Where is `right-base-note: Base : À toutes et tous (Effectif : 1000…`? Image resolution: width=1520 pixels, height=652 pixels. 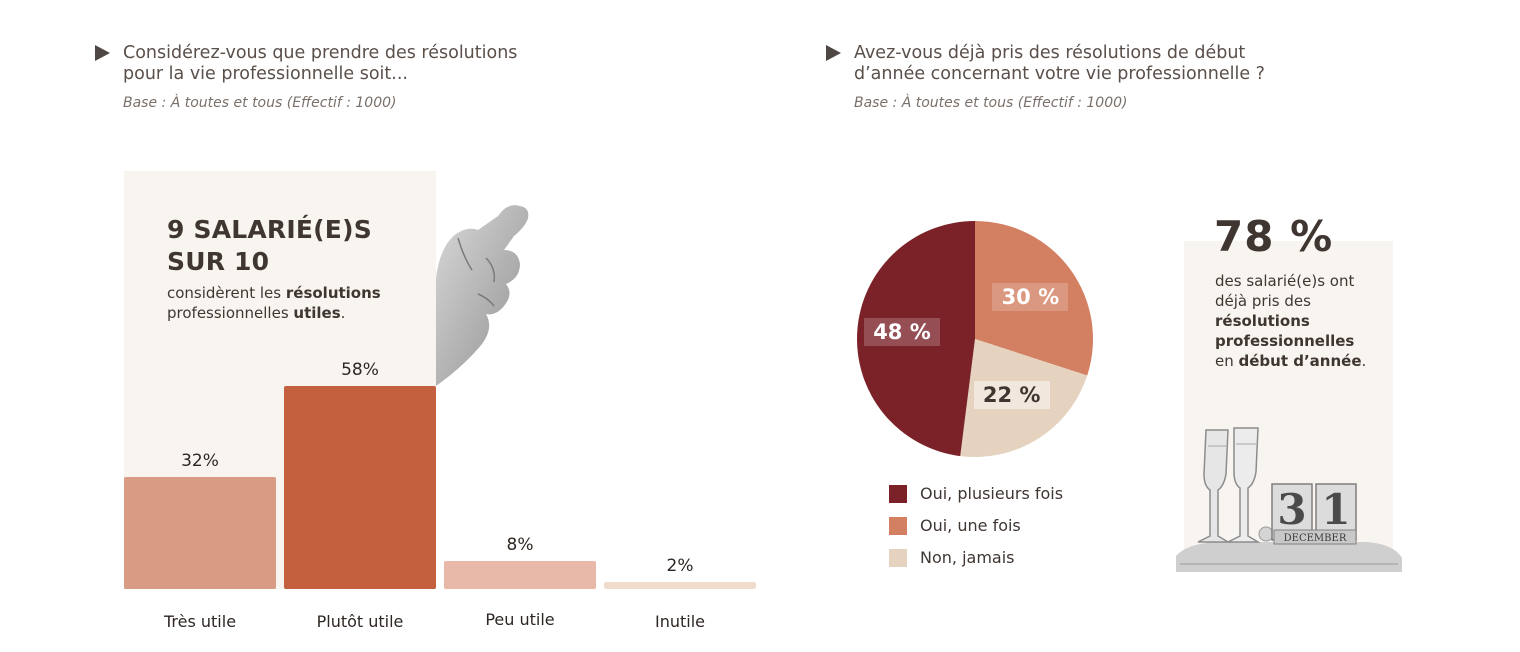
right-base-note: Base : À toutes et tous (Effectif : 1000… is located at coordinates (991, 103).